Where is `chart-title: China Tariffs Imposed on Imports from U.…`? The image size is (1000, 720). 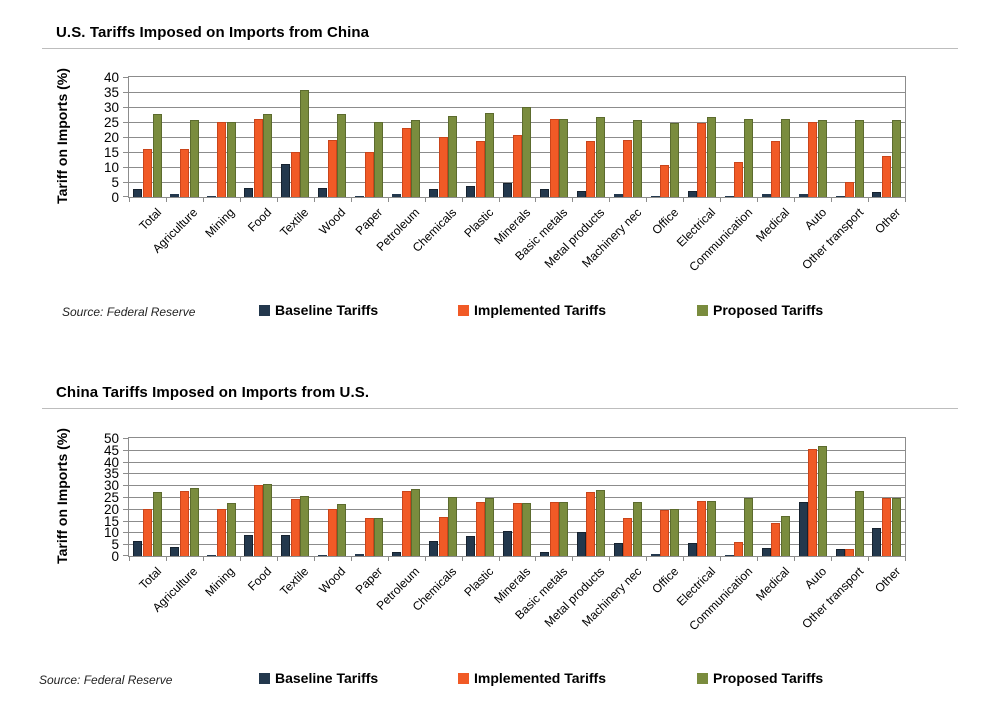 chart-title: China Tariffs Imposed on Imports from U.… is located at coordinates (213, 392).